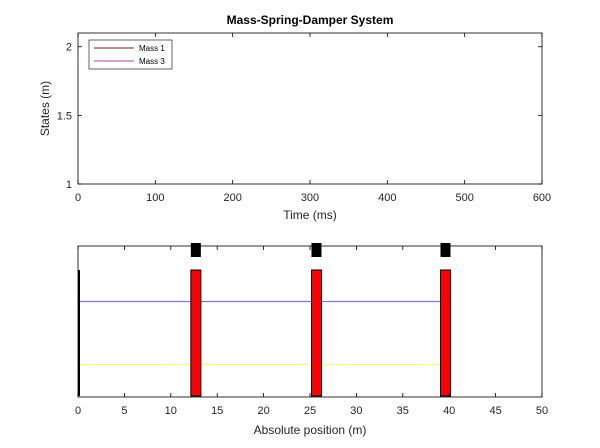  What do you see at coordinates (310, 198) in the screenshot?
I see `x-tick-label: 300` at bounding box center [310, 198].